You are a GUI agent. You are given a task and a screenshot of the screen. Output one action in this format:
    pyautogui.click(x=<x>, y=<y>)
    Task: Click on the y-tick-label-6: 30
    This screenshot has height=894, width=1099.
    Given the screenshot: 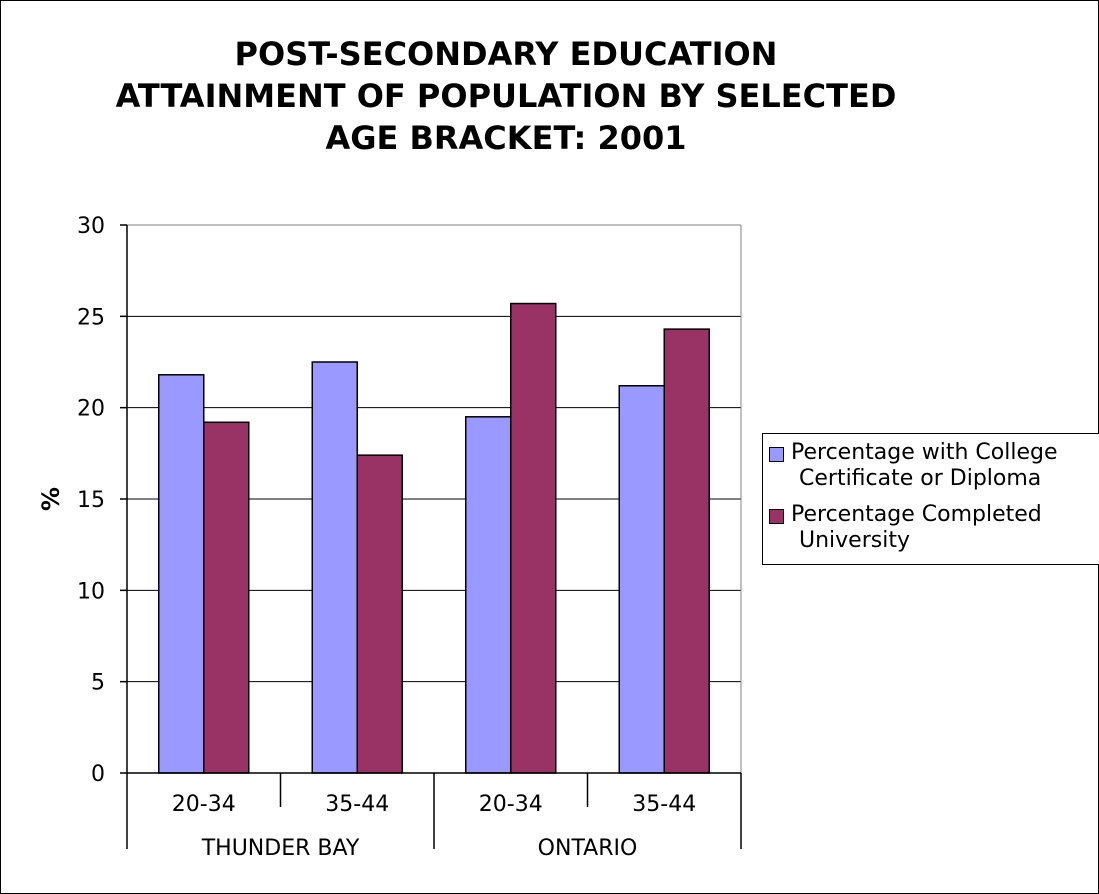 What is the action you would take?
    pyautogui.click(x=91, y=226)
    